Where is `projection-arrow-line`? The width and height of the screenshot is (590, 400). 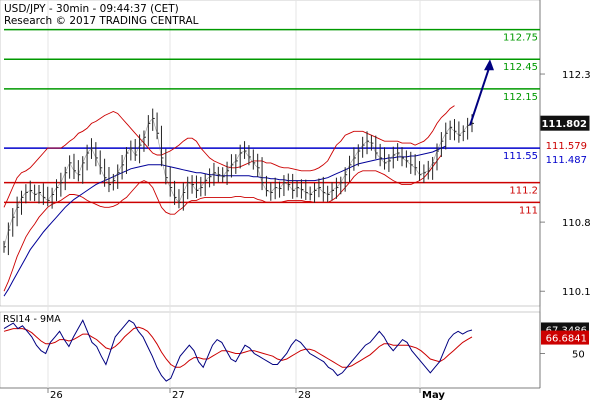 projection-arrow-line is located at coordinates (480, 95).